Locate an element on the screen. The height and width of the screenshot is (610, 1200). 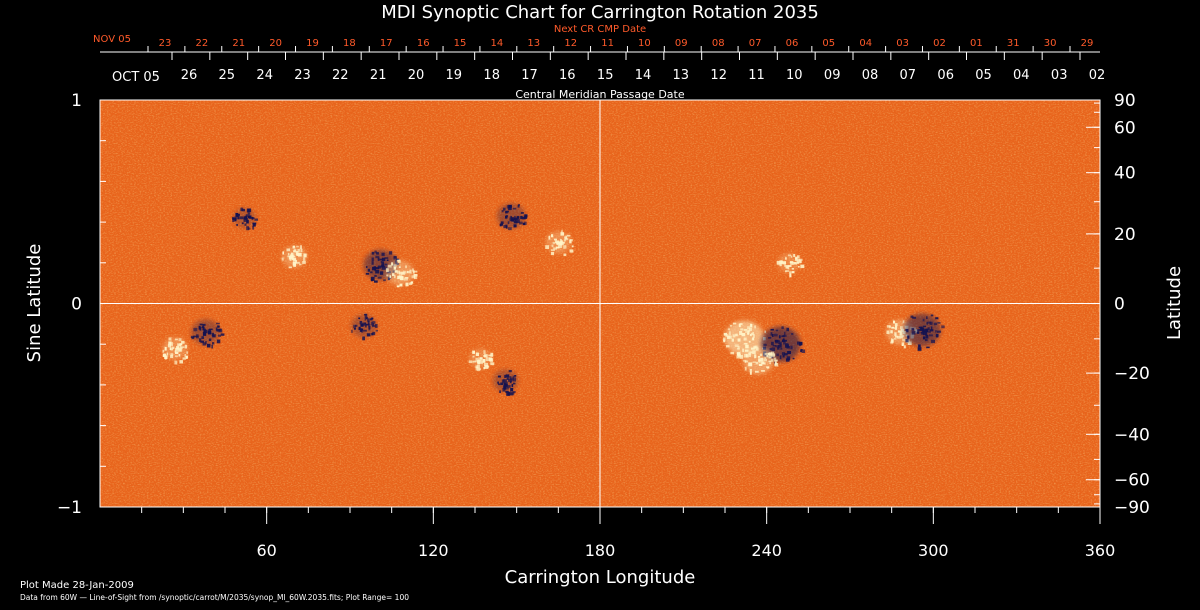
y-right-tick-label: 90 is located at coordinates (1125, 101).